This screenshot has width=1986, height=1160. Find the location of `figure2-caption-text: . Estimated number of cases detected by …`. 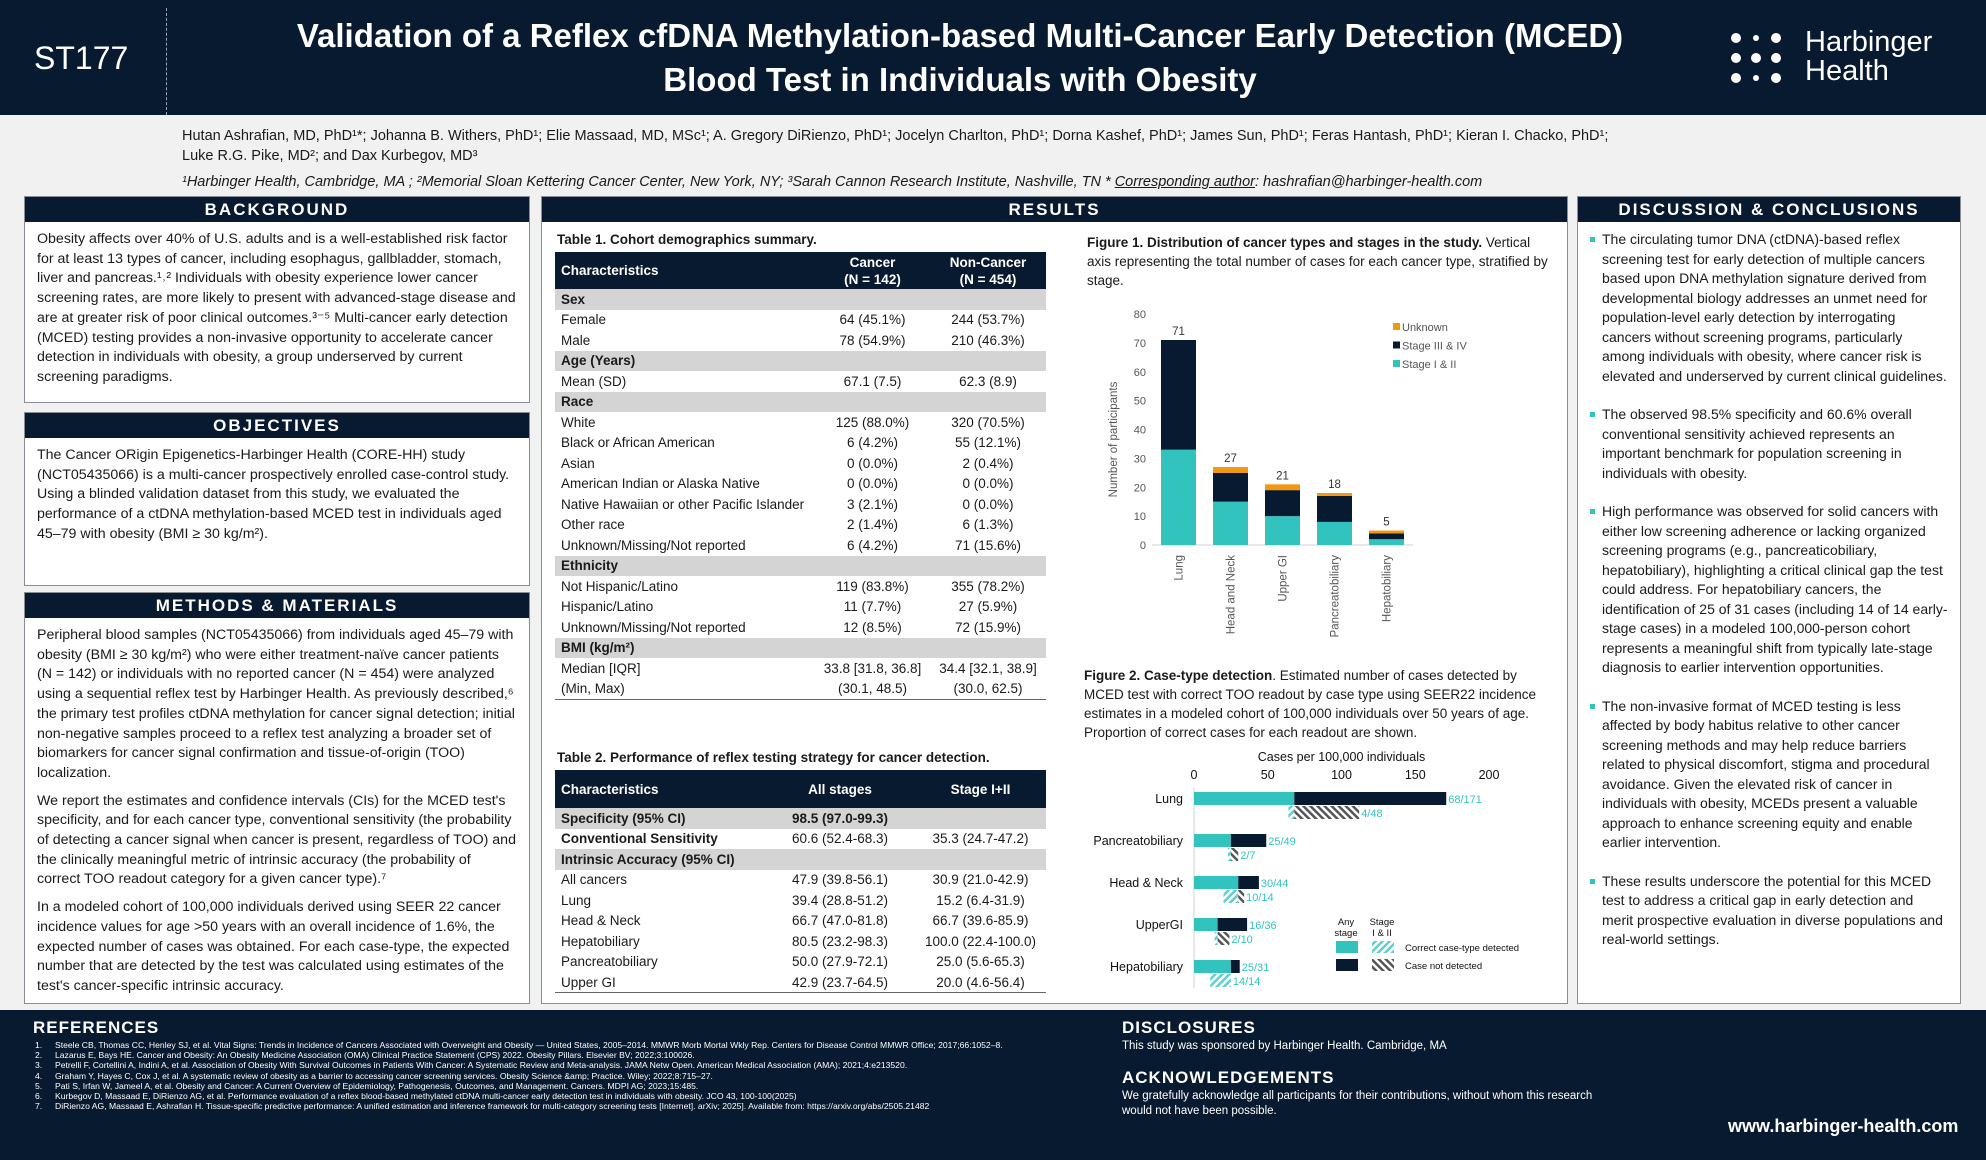

figure2-caption-text: . Estimated number of cases detected by … is located at coordinates (1310, 704).